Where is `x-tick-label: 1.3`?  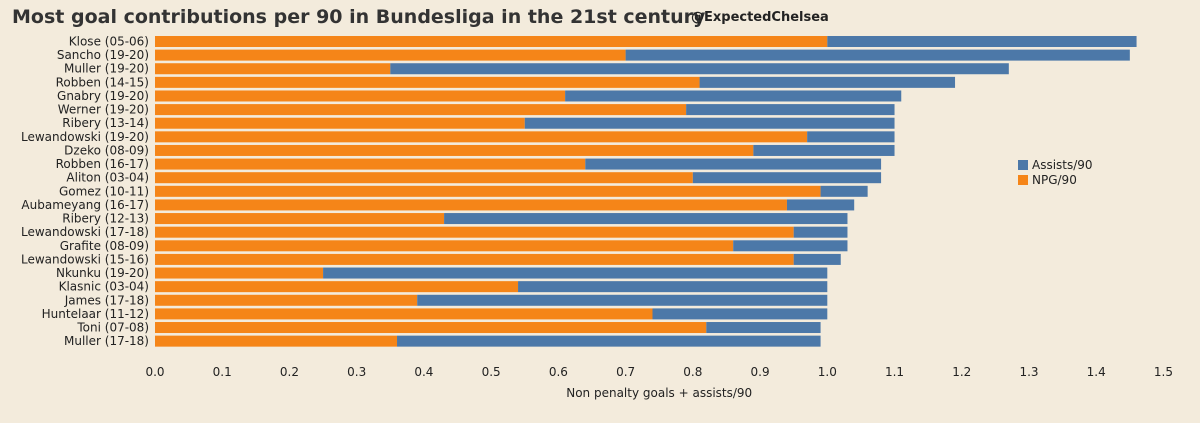
x-tick-label: 1.3 is located at coordinates (1028, 372).